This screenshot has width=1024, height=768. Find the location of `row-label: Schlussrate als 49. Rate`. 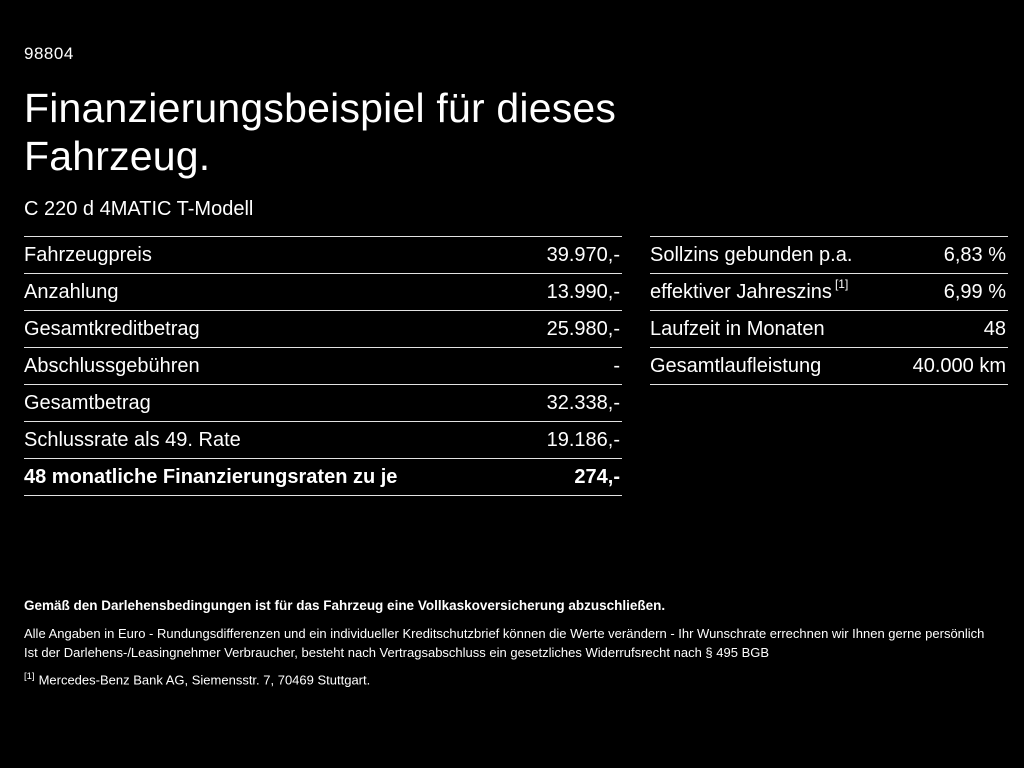

row-label: Schlussrate als 49. Rate is located at coordinates (132, 439).